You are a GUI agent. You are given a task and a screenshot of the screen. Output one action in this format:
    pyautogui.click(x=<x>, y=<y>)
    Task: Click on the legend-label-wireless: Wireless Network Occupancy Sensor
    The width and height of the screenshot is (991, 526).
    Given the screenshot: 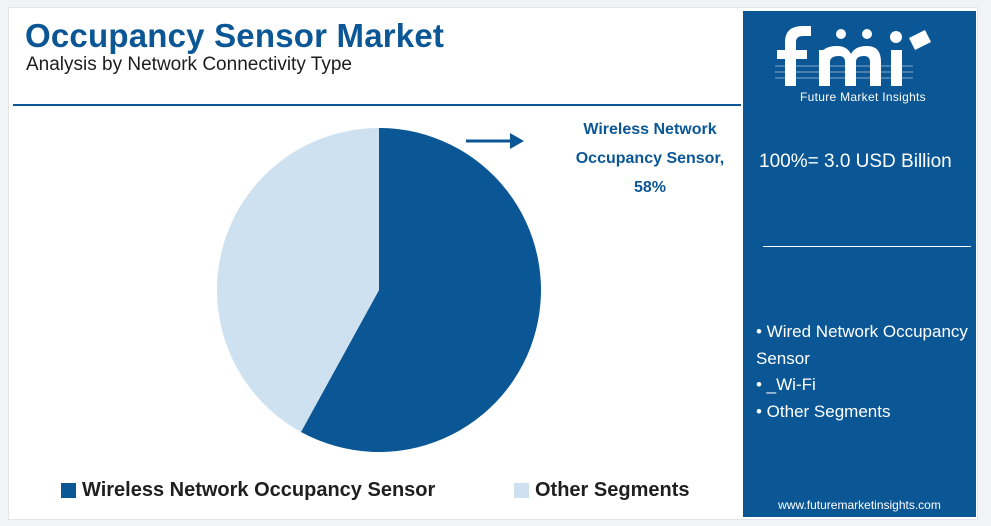 What is the action you would take?
    pyautogui.click(x=259, y=489)
    